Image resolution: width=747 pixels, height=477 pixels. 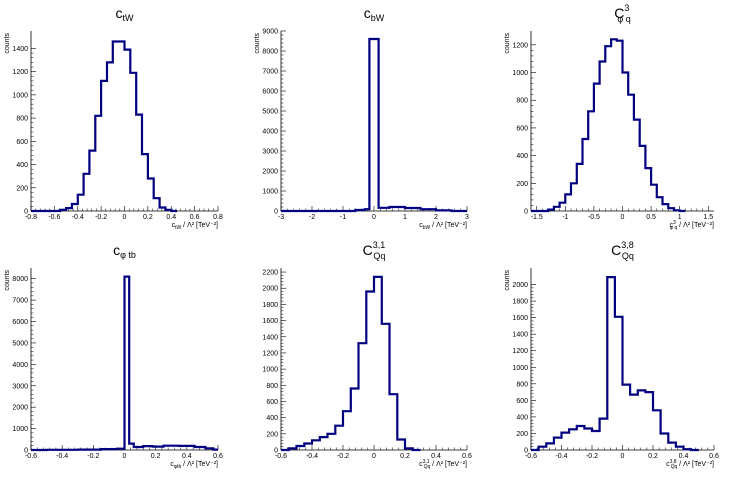 What do you see at coordinates (374, 217) in the screenshot?
I see `x-tick-label: 0` at bounding box center [374, 217].